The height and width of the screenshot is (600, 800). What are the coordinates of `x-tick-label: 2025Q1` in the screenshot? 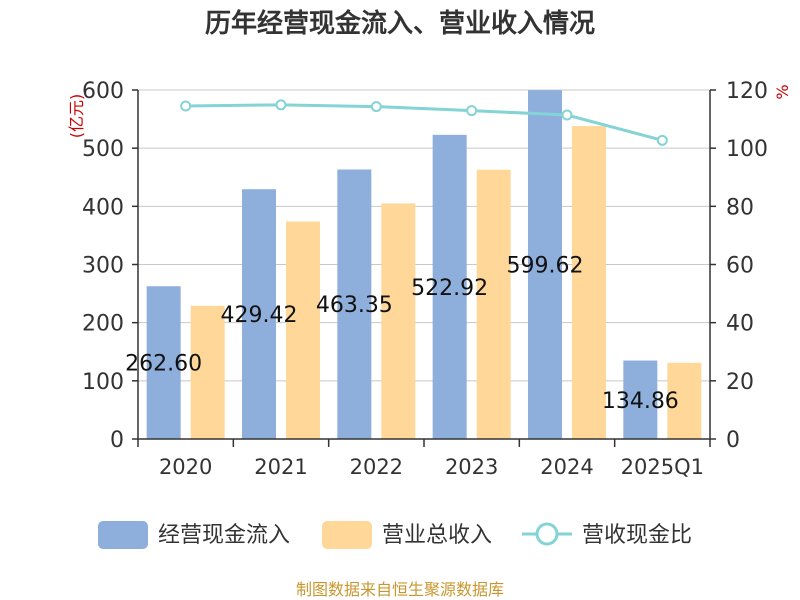 It's located at (662, 467).